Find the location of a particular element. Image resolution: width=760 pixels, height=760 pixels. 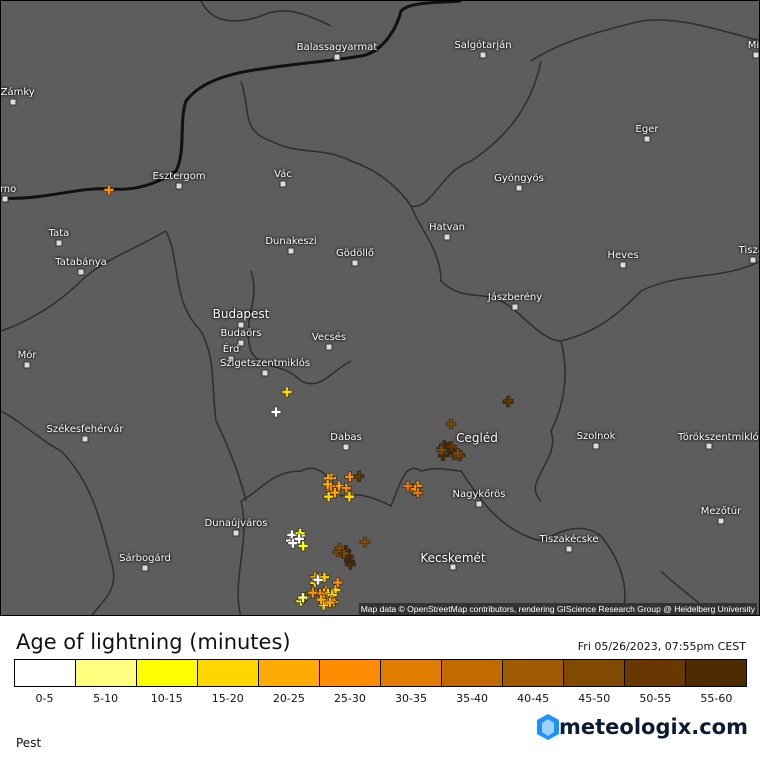

color-legend is located at coordinates (380, 673).